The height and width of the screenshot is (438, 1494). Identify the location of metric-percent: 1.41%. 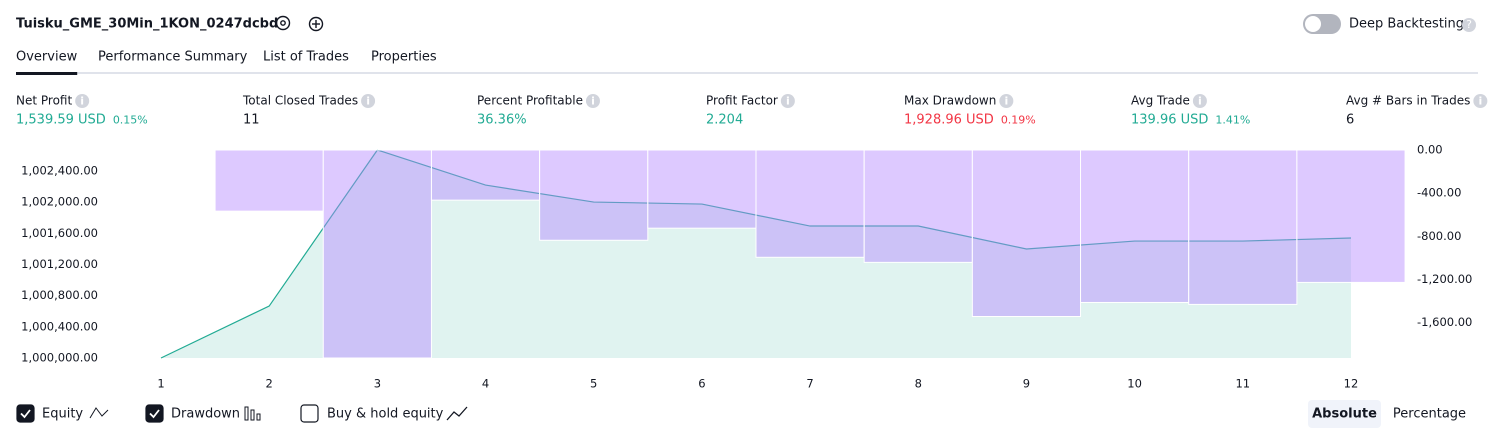
(1232, 120).